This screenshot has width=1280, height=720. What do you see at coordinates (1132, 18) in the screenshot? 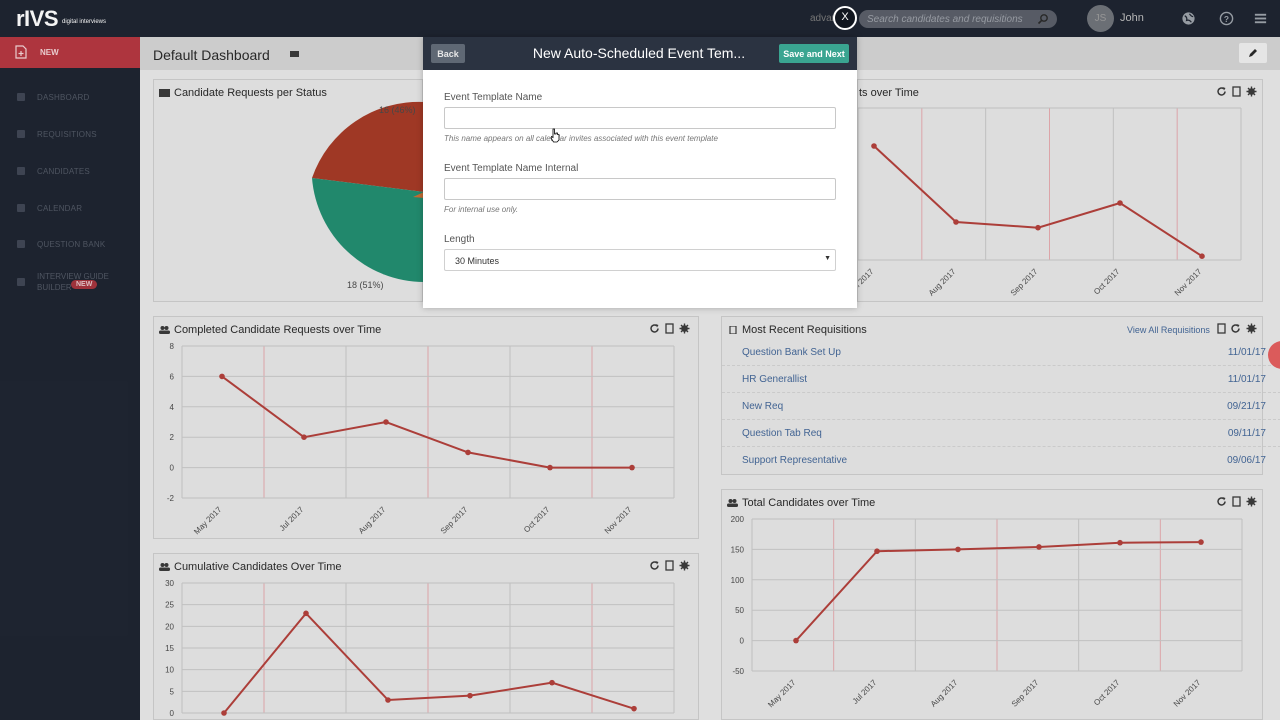
I see `user-name: John` at bounding box center [1132, 18].